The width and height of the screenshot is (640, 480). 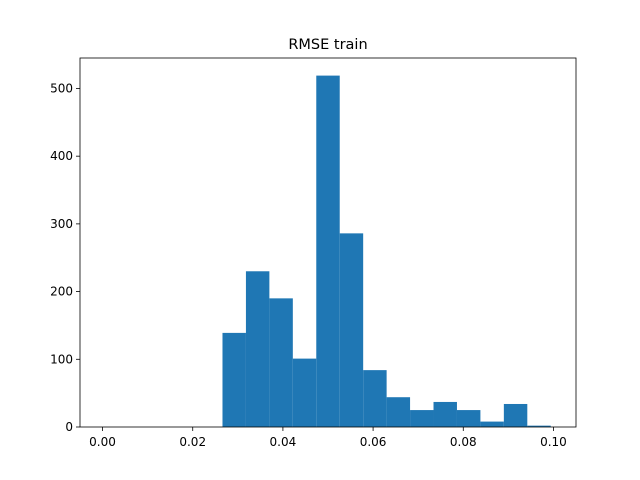 What do you see at coordinates (61, 359) in the screenshot?
I see `y-tick-label: 100` at bounding box center [61, 359].